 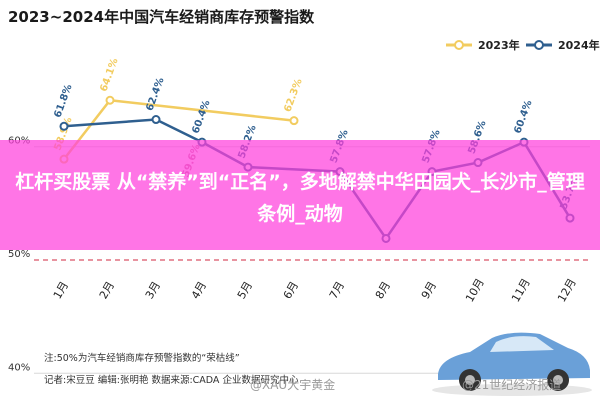 I want to click on watermark-right: @21世纪经济报道, so click(x=512, y=385).